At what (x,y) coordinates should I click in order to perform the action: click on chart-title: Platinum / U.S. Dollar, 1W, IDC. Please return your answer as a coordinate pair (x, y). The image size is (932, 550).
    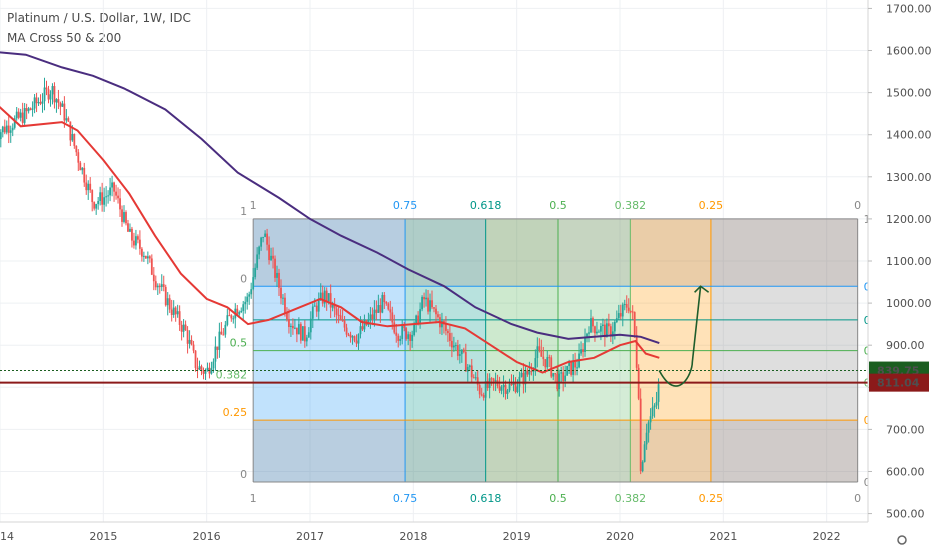
    Looking at the image, I should click on (99, 18).